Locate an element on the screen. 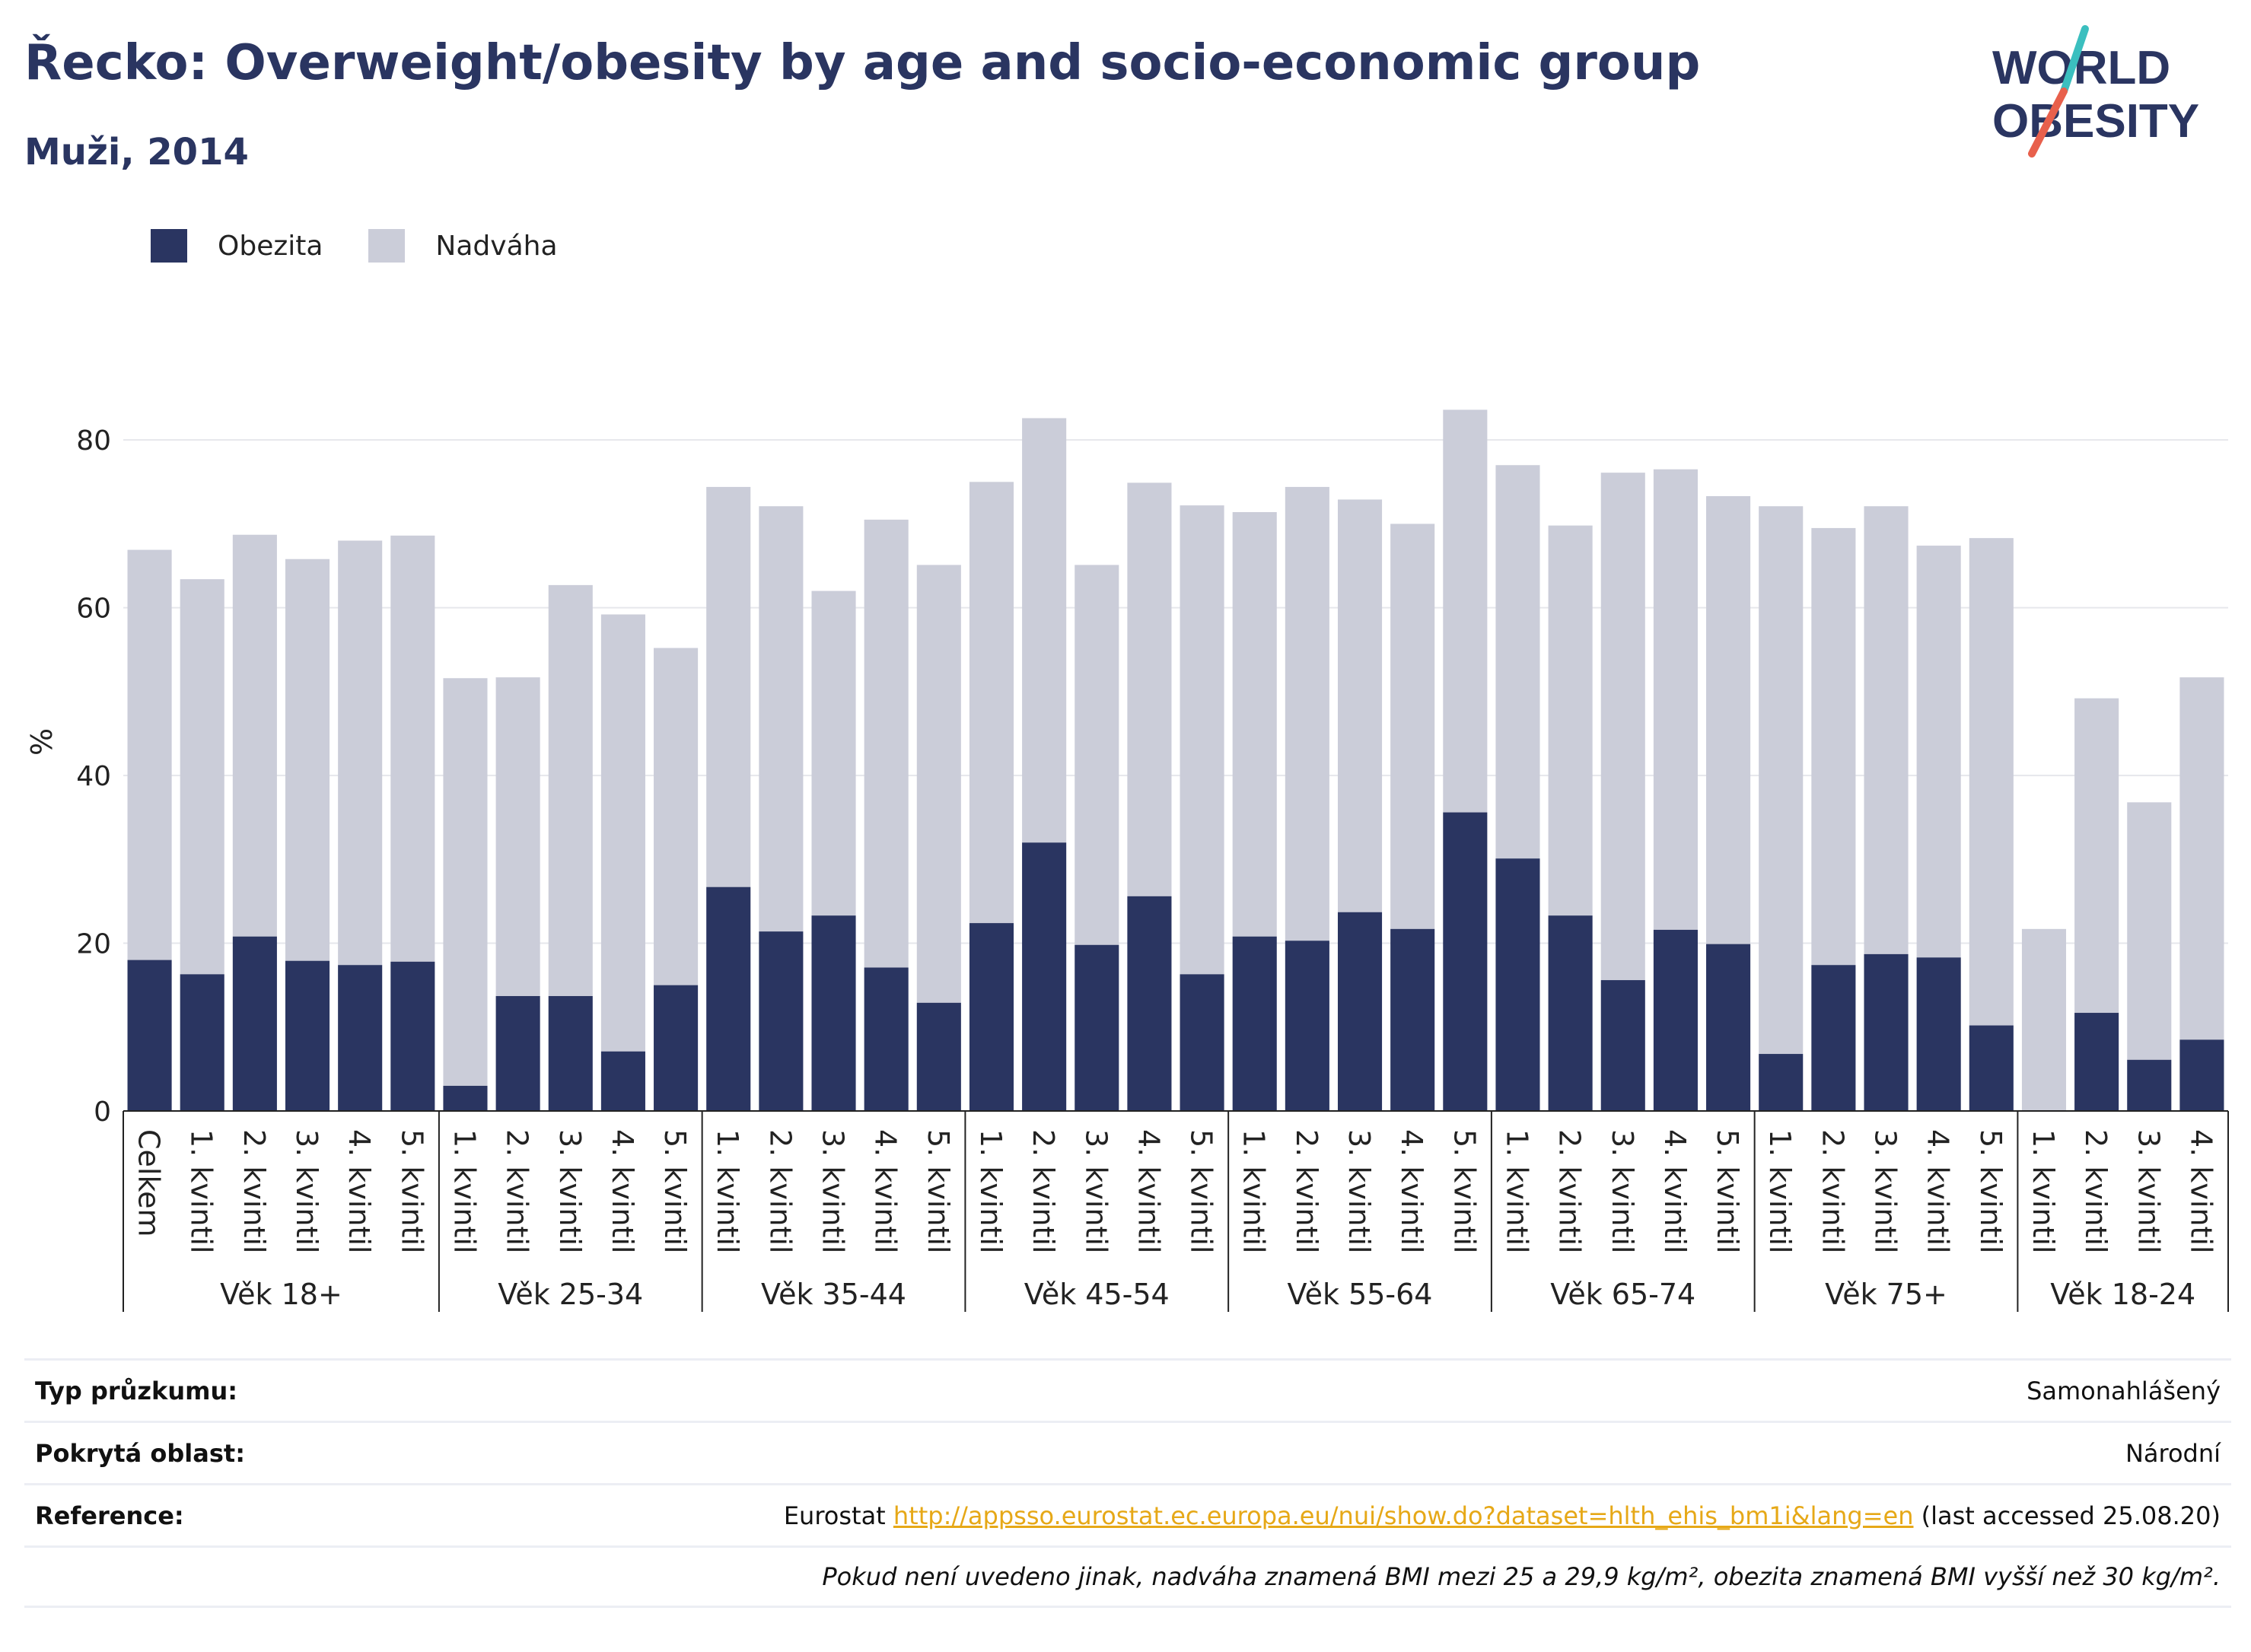  legend-item-obezita: Obezita is located at coordinates (237, 246).